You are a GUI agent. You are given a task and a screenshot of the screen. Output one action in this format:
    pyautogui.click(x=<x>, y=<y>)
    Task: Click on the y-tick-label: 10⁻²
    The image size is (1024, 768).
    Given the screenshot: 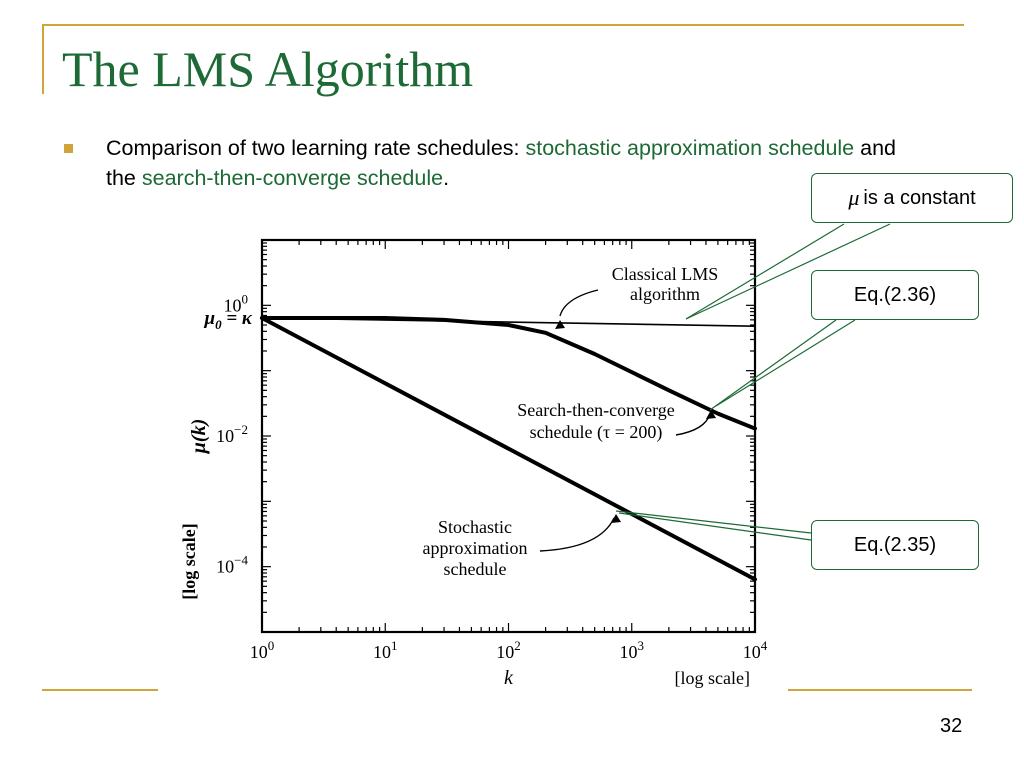 What is the action you would take?
    pyautogui.click(x=232, y=434)
    